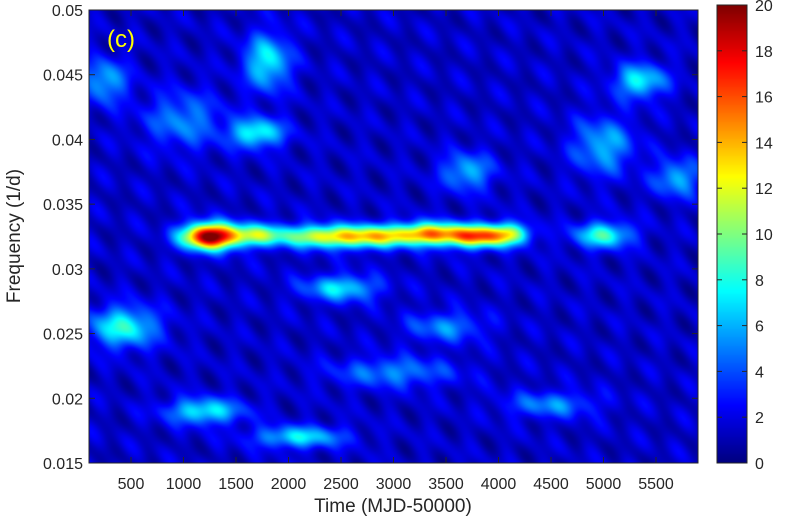 The width and height of the screenshot is (789, 525). I want to click on panel-label: (c), so click(121, 39).